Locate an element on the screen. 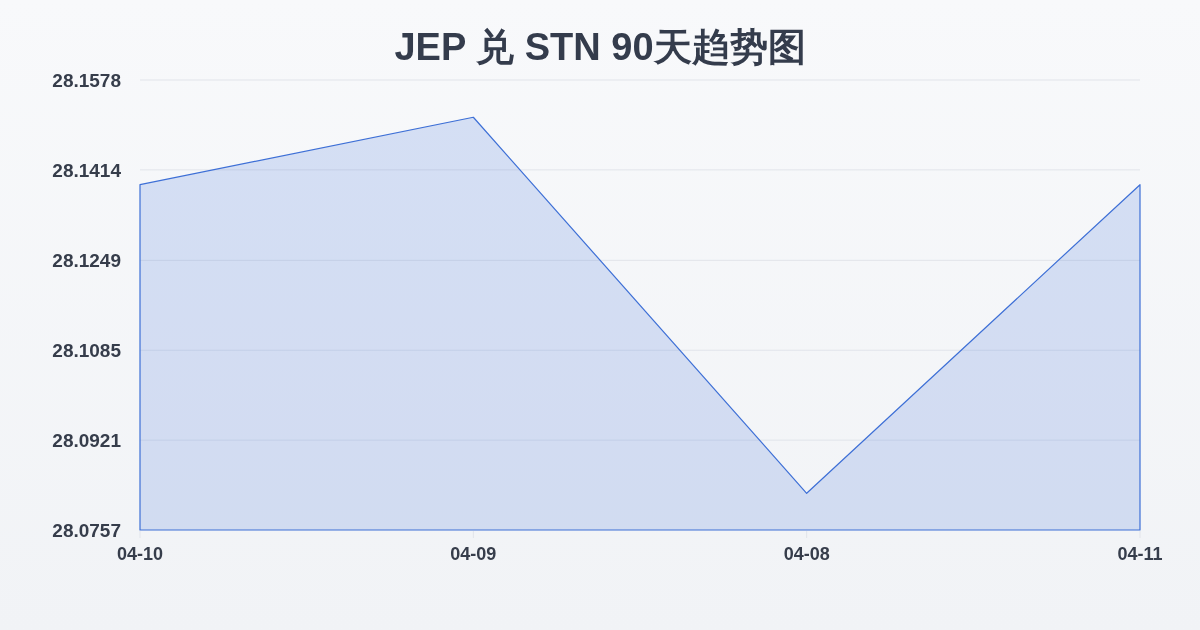 This screenshot has height=630, width=1200. y-tick-label: 28.0757 is located at coordinates (86, 530).